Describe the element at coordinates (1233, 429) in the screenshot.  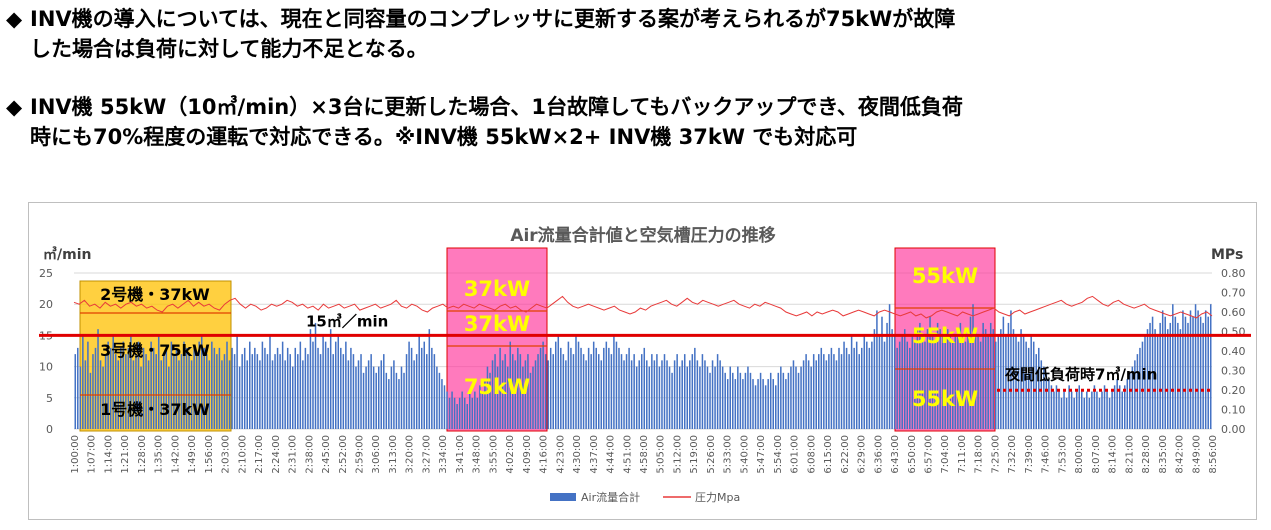
I see `y-right-tick-label: 0.00` at that location.